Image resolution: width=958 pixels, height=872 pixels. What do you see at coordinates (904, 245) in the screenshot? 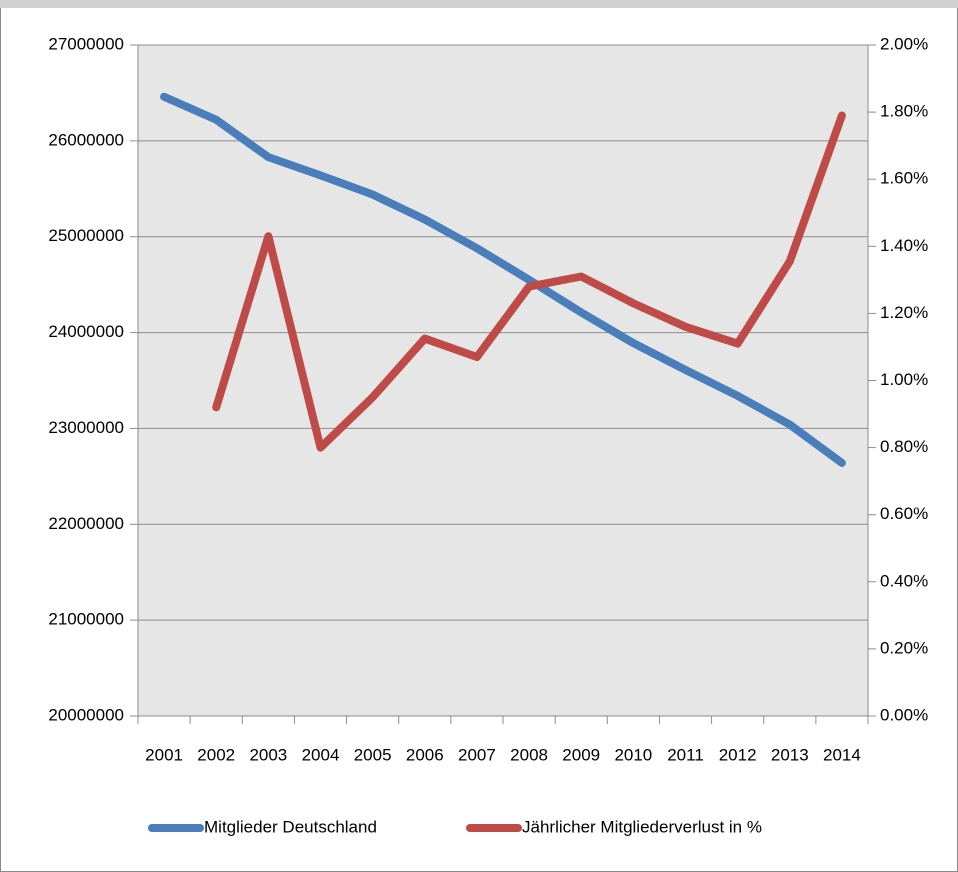
I see `y2-tick-label: 1.40%` at bounding box center [904, 245].